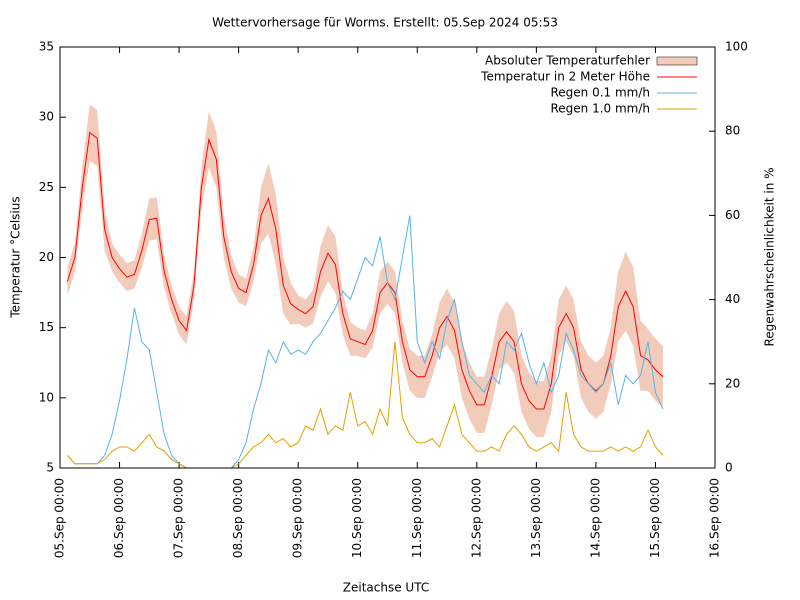  Describe the element at coordinates (60, 518) in the screenshot. I see `x-tick-label: 05.Sep 00:00` at that location.